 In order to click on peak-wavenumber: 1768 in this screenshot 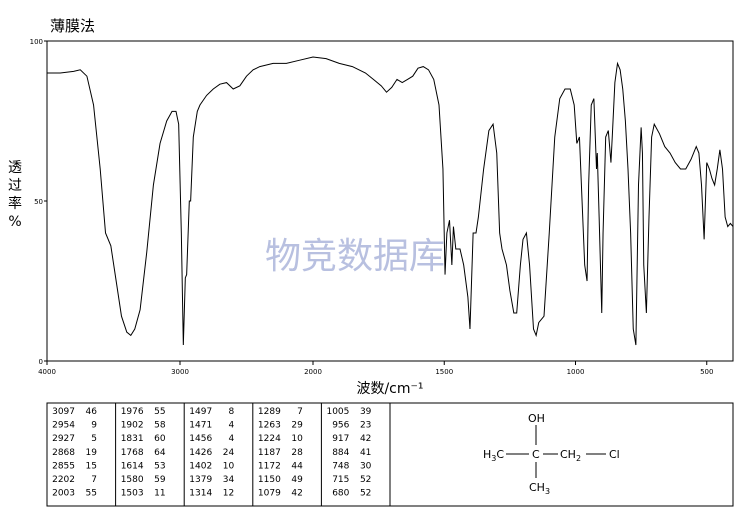, I will do `click(132, 453)`.